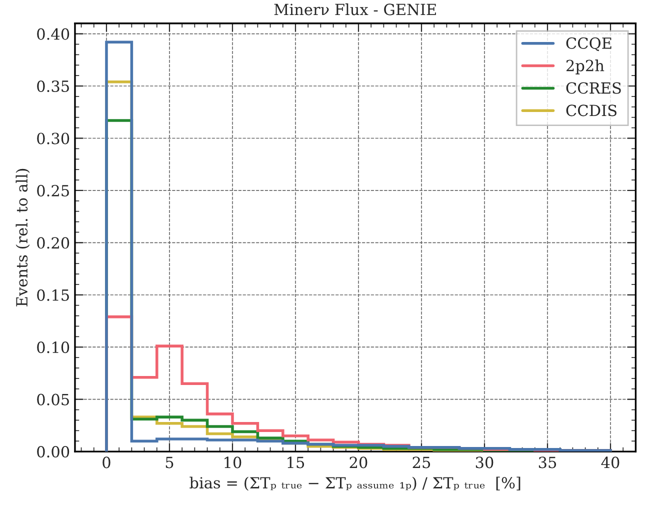 The height and width of the screenshot is (519, 652). What do you see at coordinates (53, 86) in the screenshot?
I see `y-tick-label: 0.35` at bounding box center [53, 86].